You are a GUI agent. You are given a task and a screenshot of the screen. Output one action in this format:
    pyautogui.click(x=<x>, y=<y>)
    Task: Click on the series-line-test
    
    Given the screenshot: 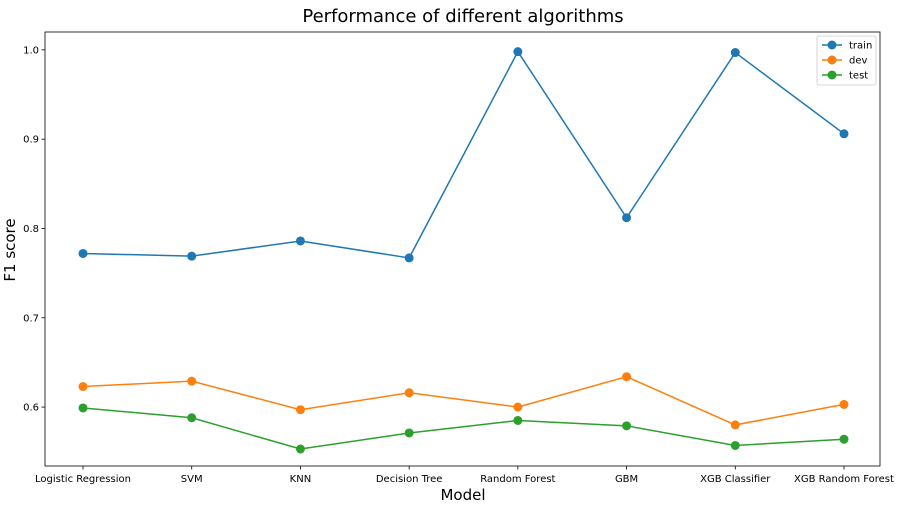 What is the action you would take?
    pyautogui.click(x=463, y=428)
    